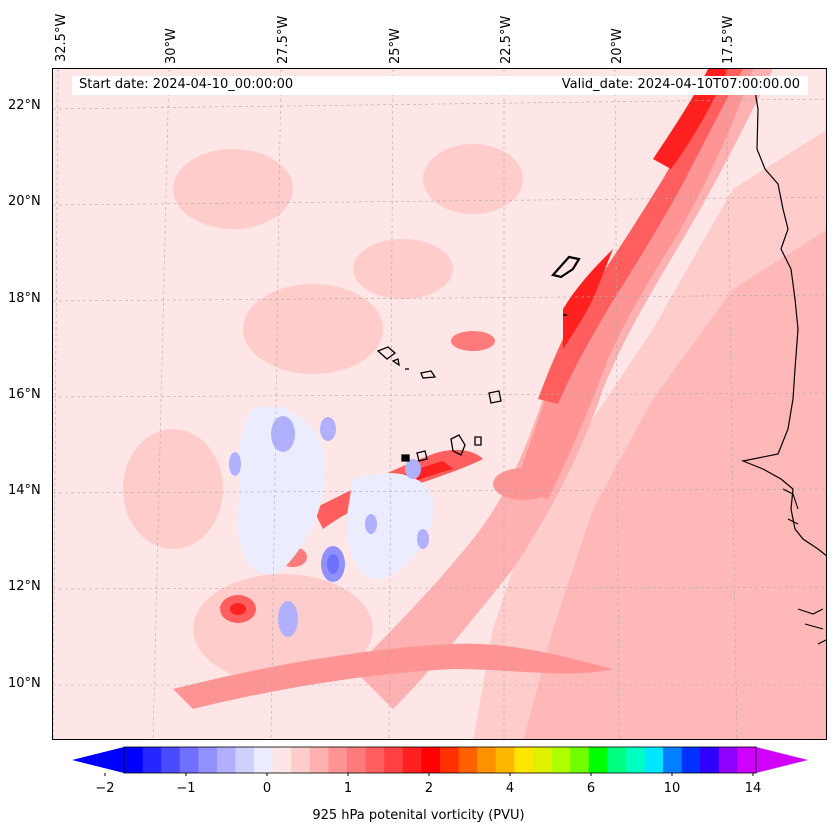  I want to click on lon-label-17-5w: 17.5°W, so click(728, 39).